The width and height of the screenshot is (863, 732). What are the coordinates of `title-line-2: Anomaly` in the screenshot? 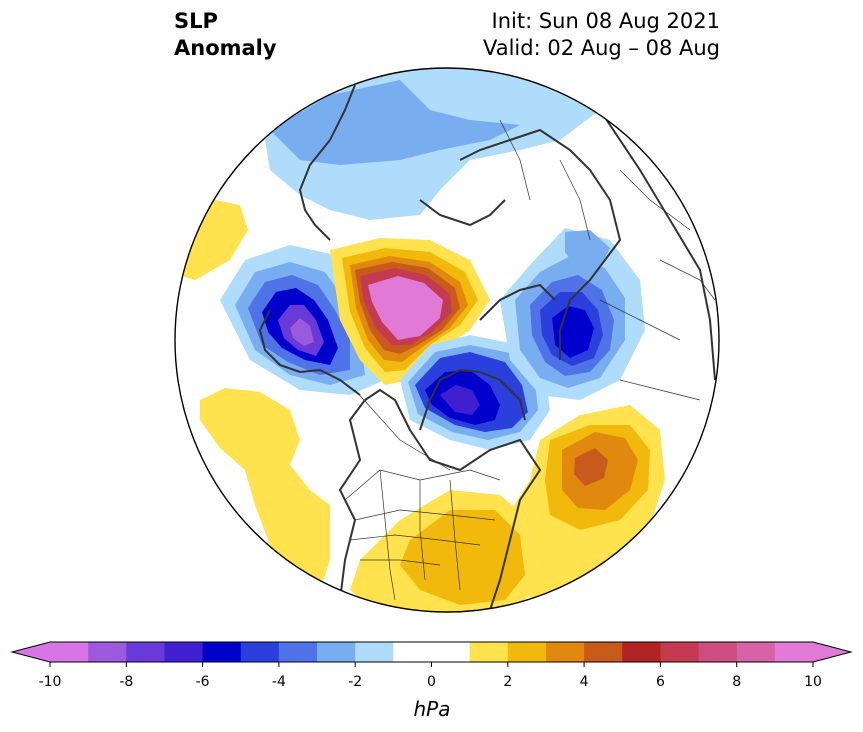 It's located at (225, 48).